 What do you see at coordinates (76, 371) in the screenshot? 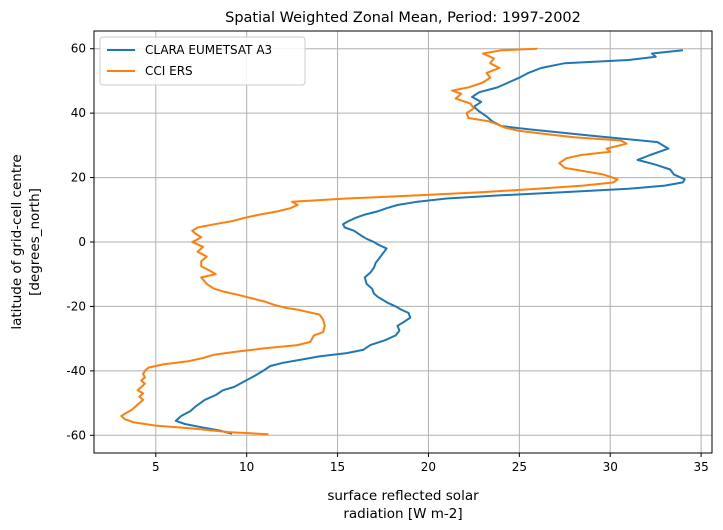
I see `y-tick-label: -40` at bounding box center [76, 371].